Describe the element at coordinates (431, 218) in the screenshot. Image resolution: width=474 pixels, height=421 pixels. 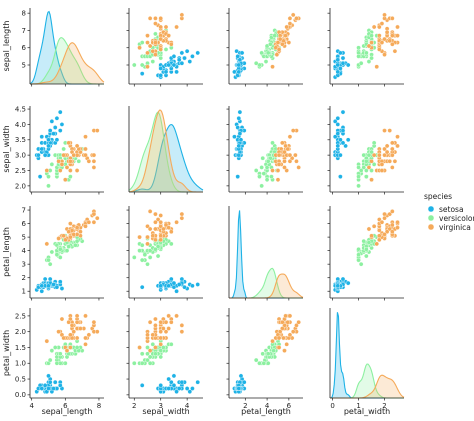
I see `legend-marker-versicolor` at that location.